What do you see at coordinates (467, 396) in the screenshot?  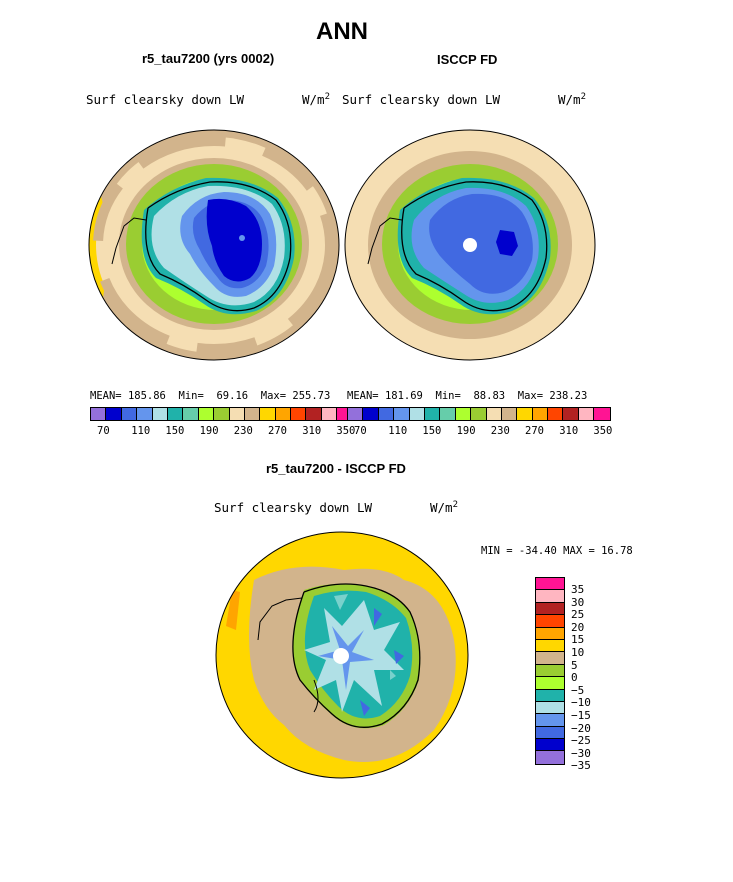 I see `obs-stats: MEAN= 181.69 Min= 88.83 Max= 238.23` at bounding box center [467, 396].